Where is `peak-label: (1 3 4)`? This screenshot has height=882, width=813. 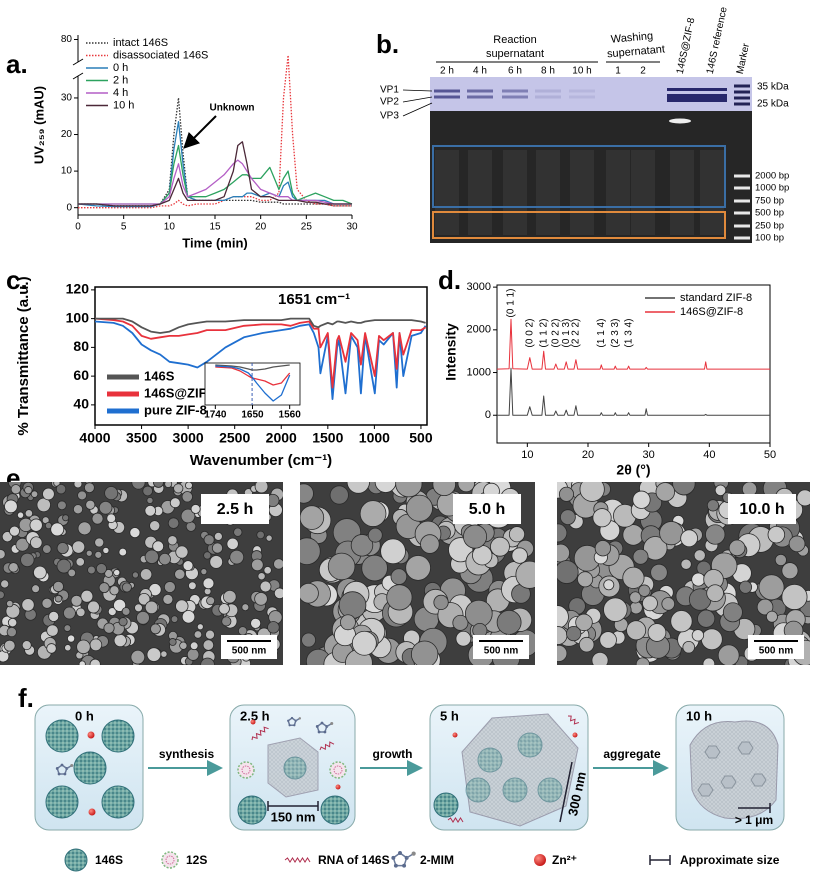 peak-label: (1 3 4) is located at coordinates (628, 333).